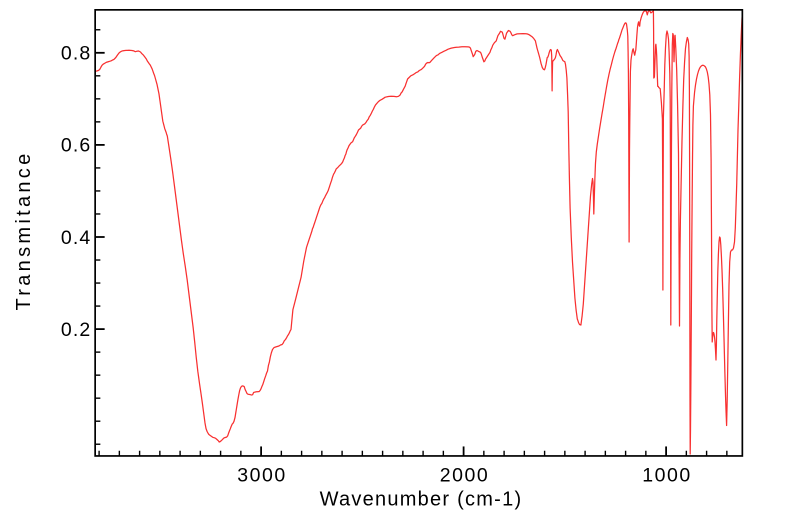 The width and height of the screenshot is (799, 516). I want to click on svg-text: 2000, so click(464, 476).